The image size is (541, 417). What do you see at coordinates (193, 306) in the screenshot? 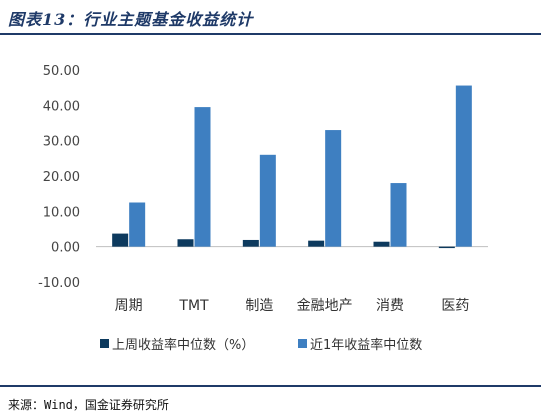
I see `category-label: TMT` at bounding box center [193, 306].